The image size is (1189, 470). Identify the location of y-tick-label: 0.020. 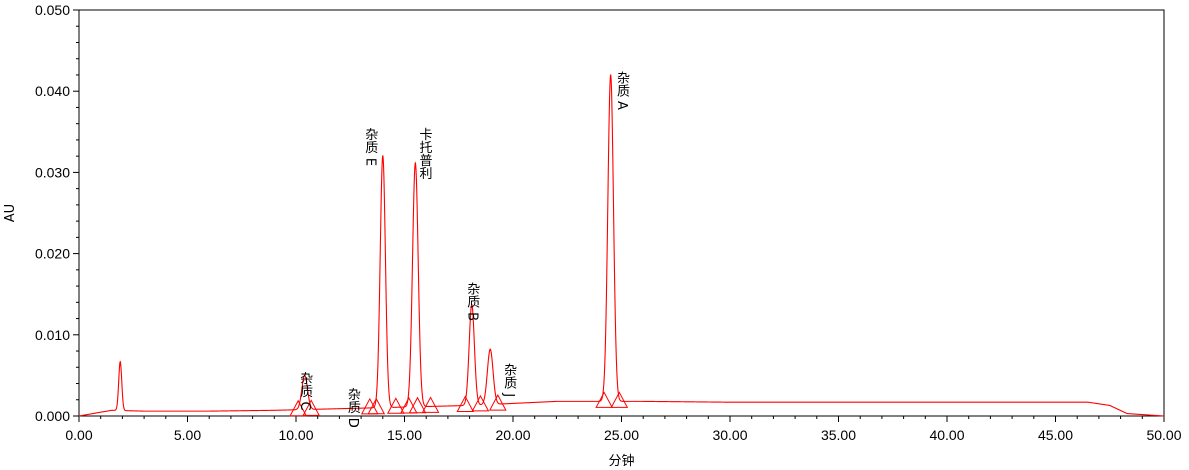
(52, 254).